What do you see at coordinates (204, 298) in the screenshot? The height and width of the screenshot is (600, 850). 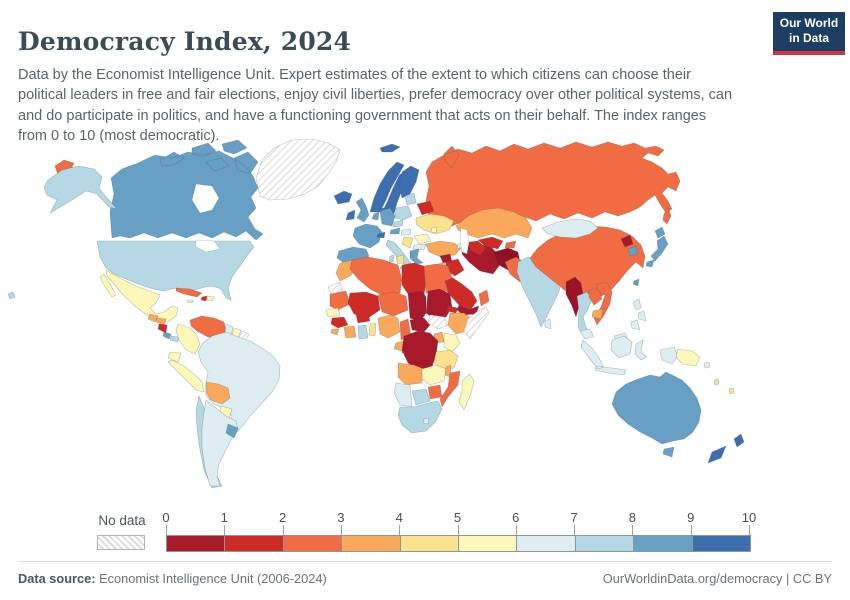 I see `country-haiti` at bounding box center [204, 298].